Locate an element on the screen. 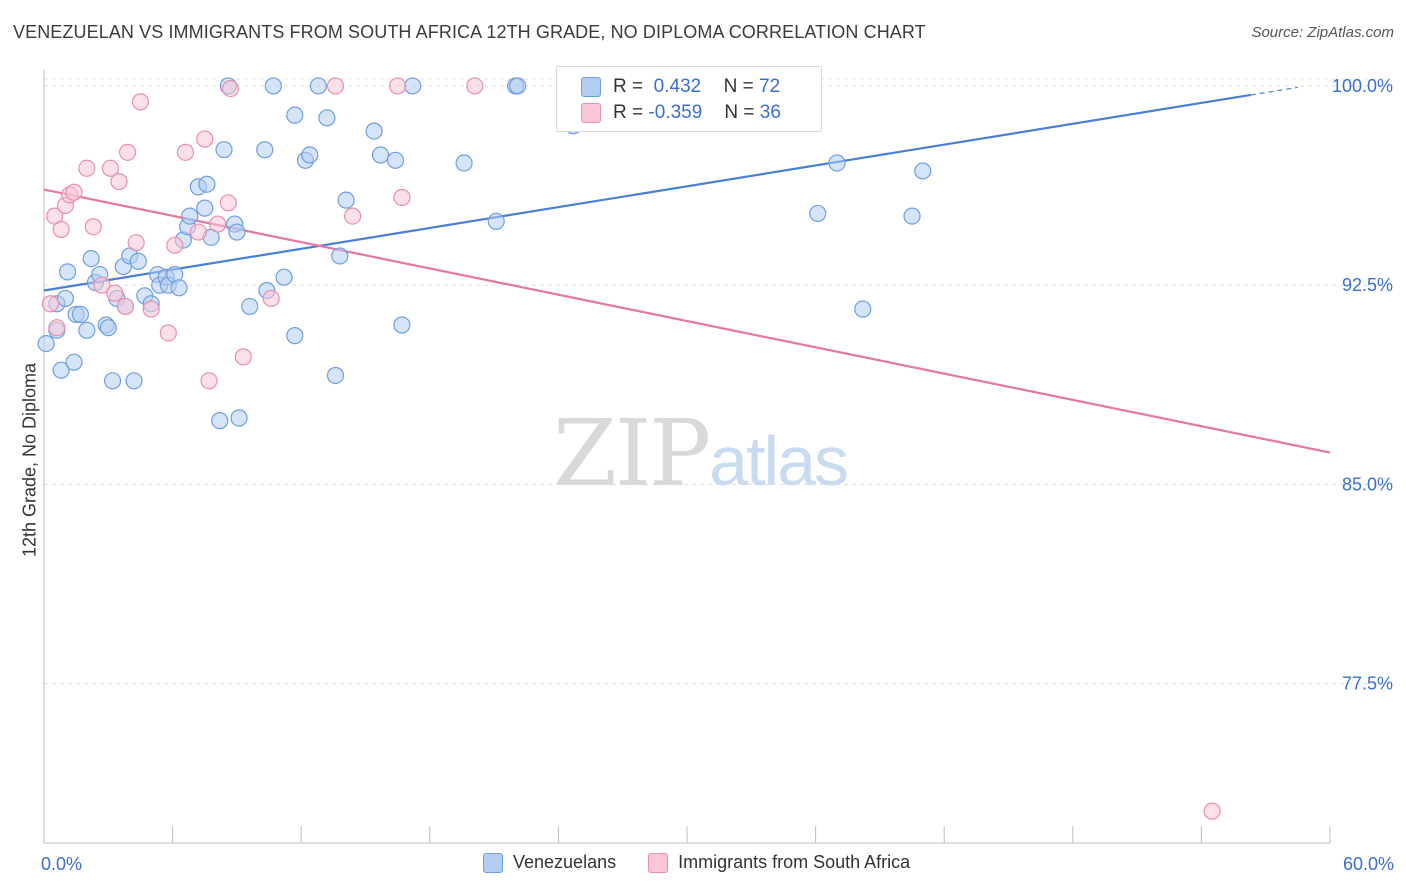 The width and height of the screenshot is (1406, 892). y-axis-title: 12th Grade, No Diploma is located at coordinates (29, 460).